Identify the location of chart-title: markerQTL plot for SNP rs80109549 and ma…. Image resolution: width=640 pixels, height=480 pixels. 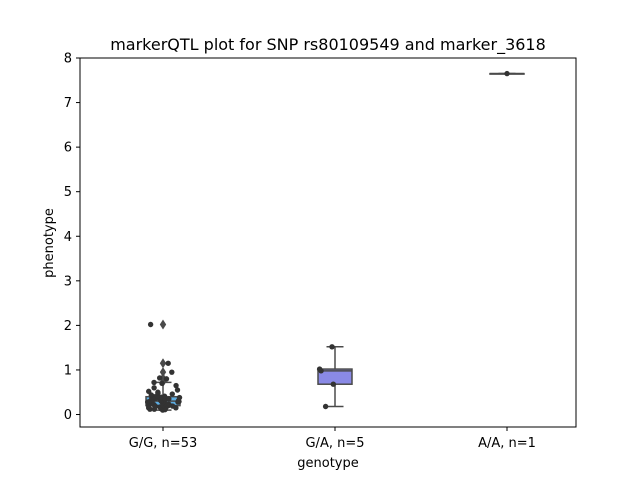
(328, 45).